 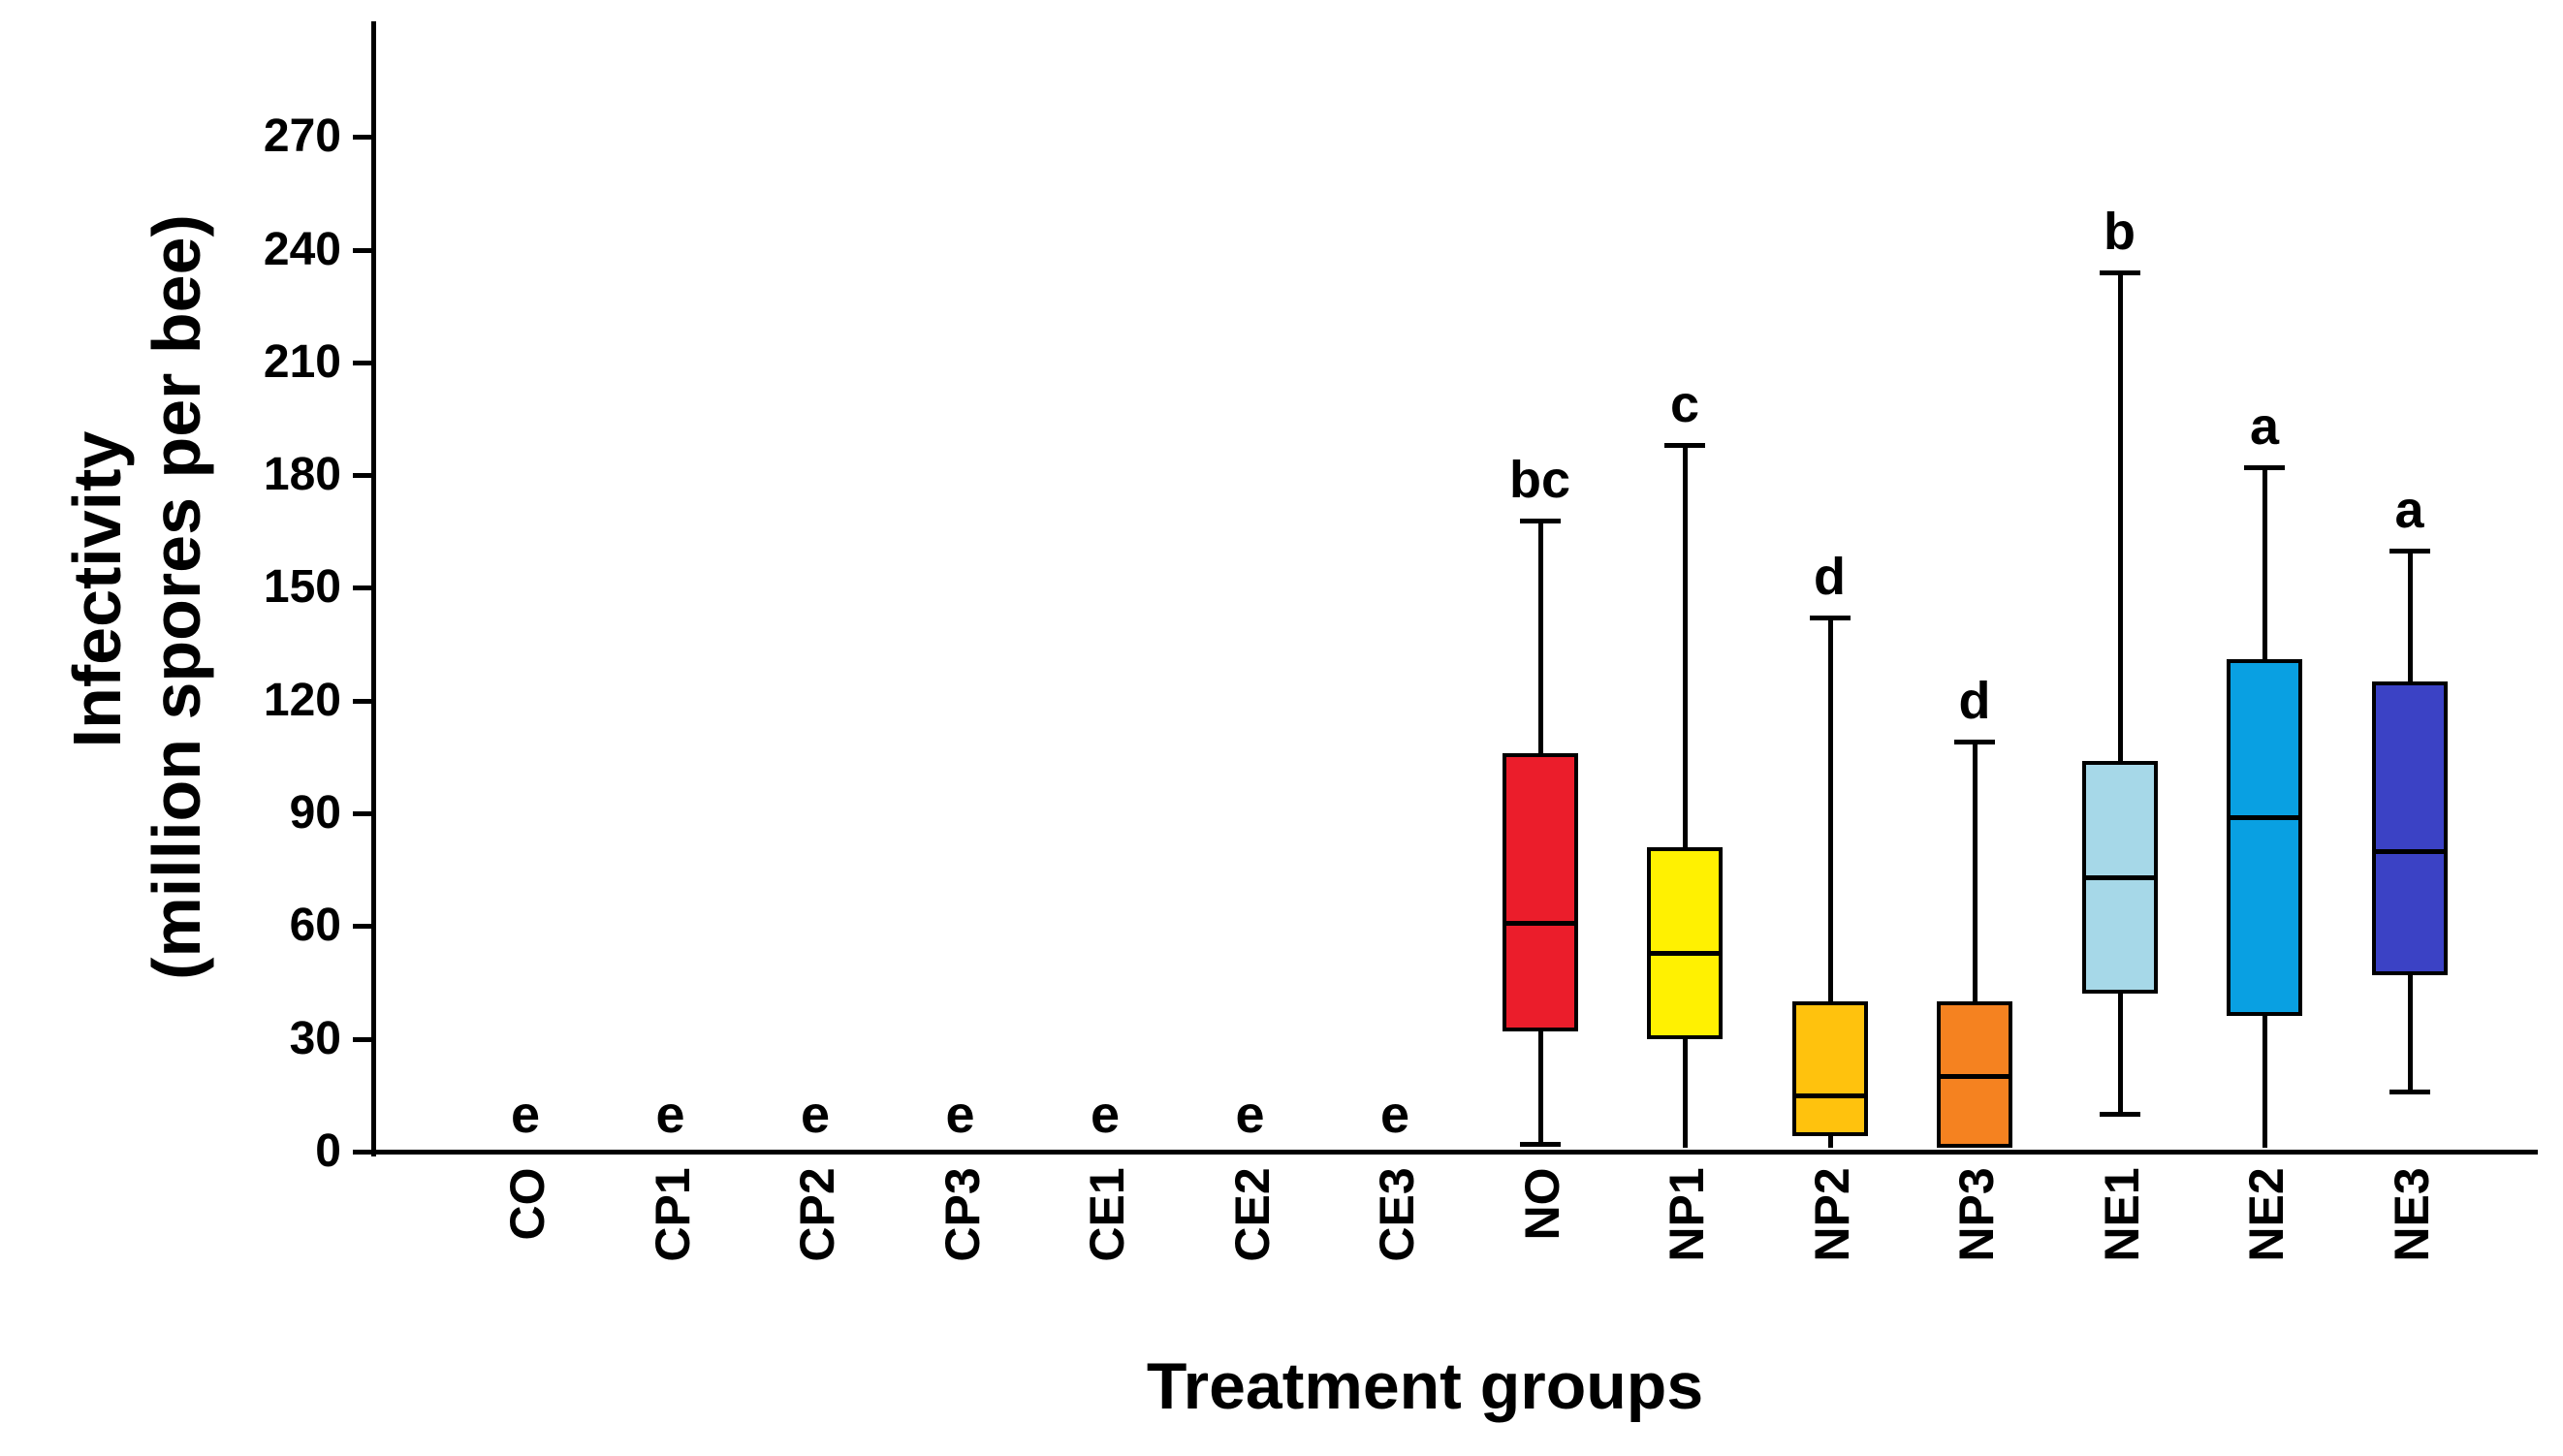 What do you see at coordinates (302, 137) in the screenshot?
I see `y-tick-label: 270` at bounding box center [302, 137].